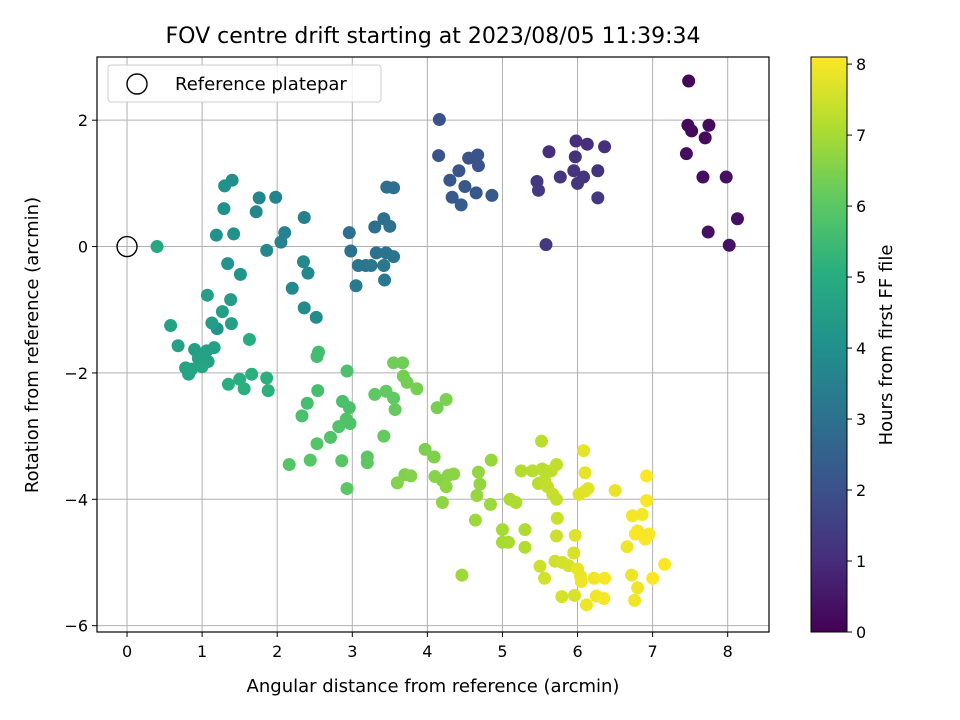 The width and height of the screenshot is (960, 720). Describe the element at coordinates (127, 651) in the screenshot. I see `x-tick-label: 0` at that location.